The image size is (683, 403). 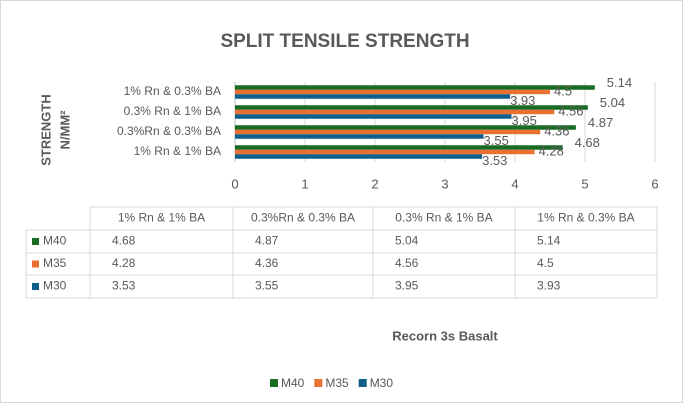 I want to click on legend-label: M30, so click(x=382, y=383).